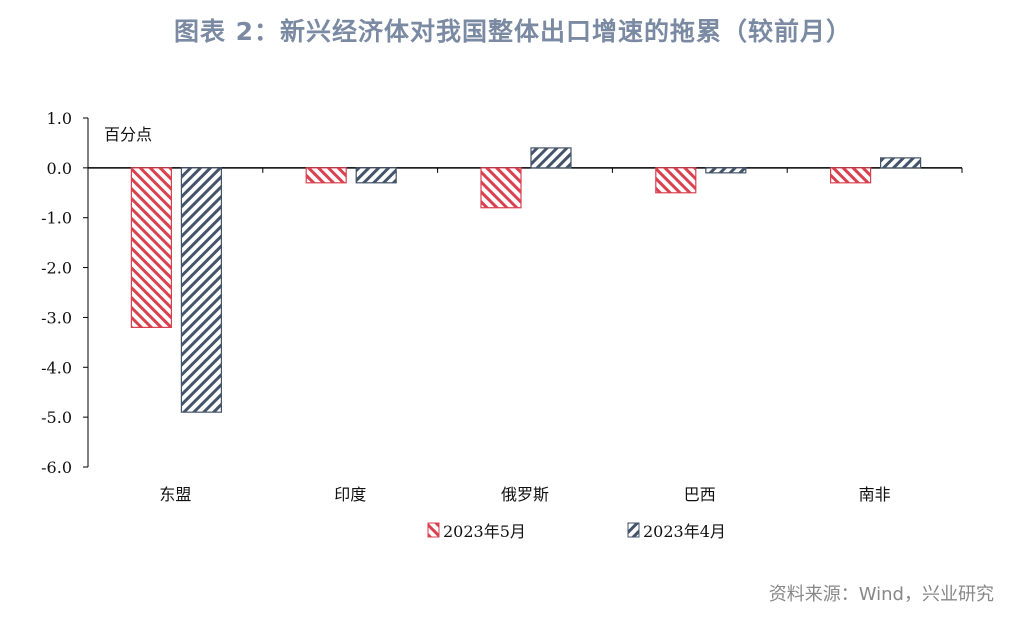 The height and width of the screenshot is (617, 1026). What do you see at coordinates (56, 268) in the screenshot?
I see `y-tick-label: -2.0` at bounding box center [56, 268].